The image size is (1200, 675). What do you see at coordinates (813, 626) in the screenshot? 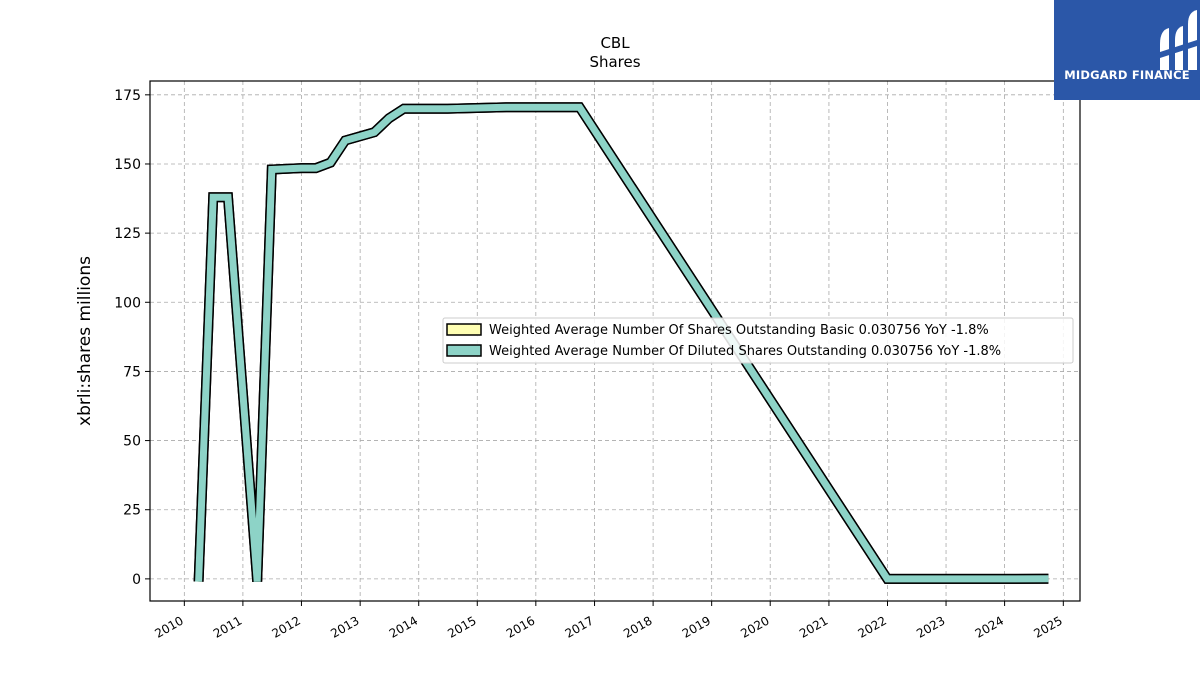
I see `x-tick-label: 2021` at bounding box center [813, 626].